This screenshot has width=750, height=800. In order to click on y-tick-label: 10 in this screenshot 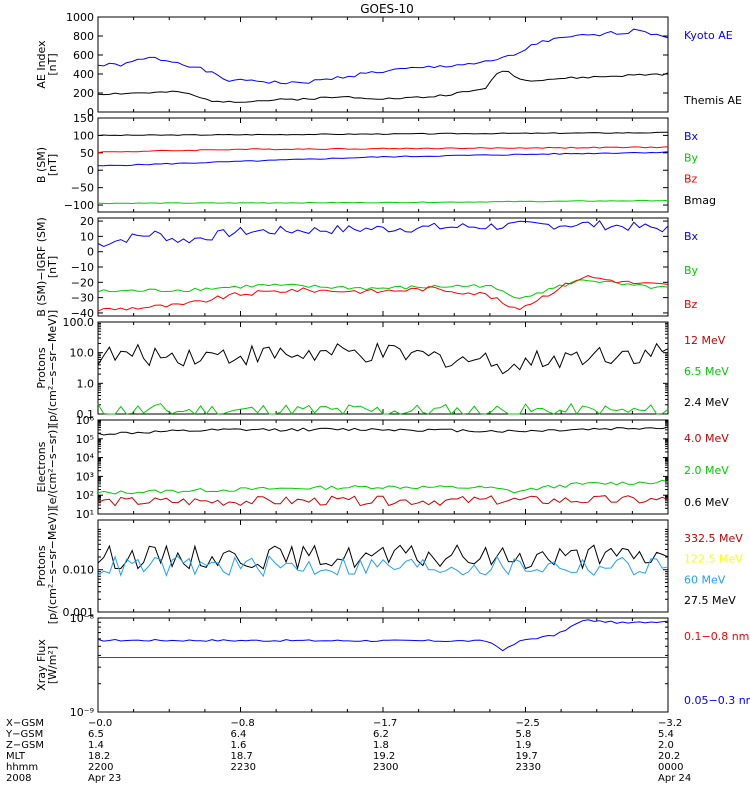, I will do `click(87, 236)`.